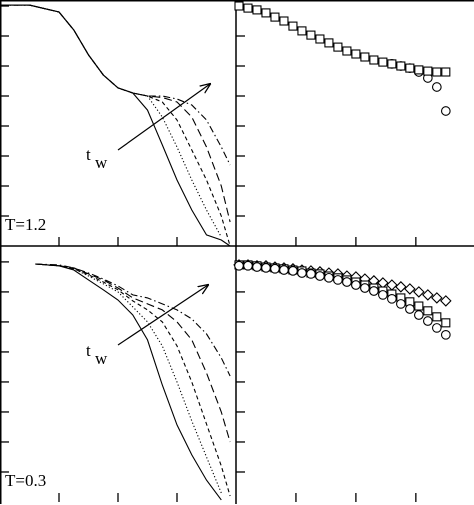 The image size is (474, 505). What do you see at coordinates (25, 224) in the screenshot?
I see `panel-label: T=1.2` at bounding box center [25, 224].